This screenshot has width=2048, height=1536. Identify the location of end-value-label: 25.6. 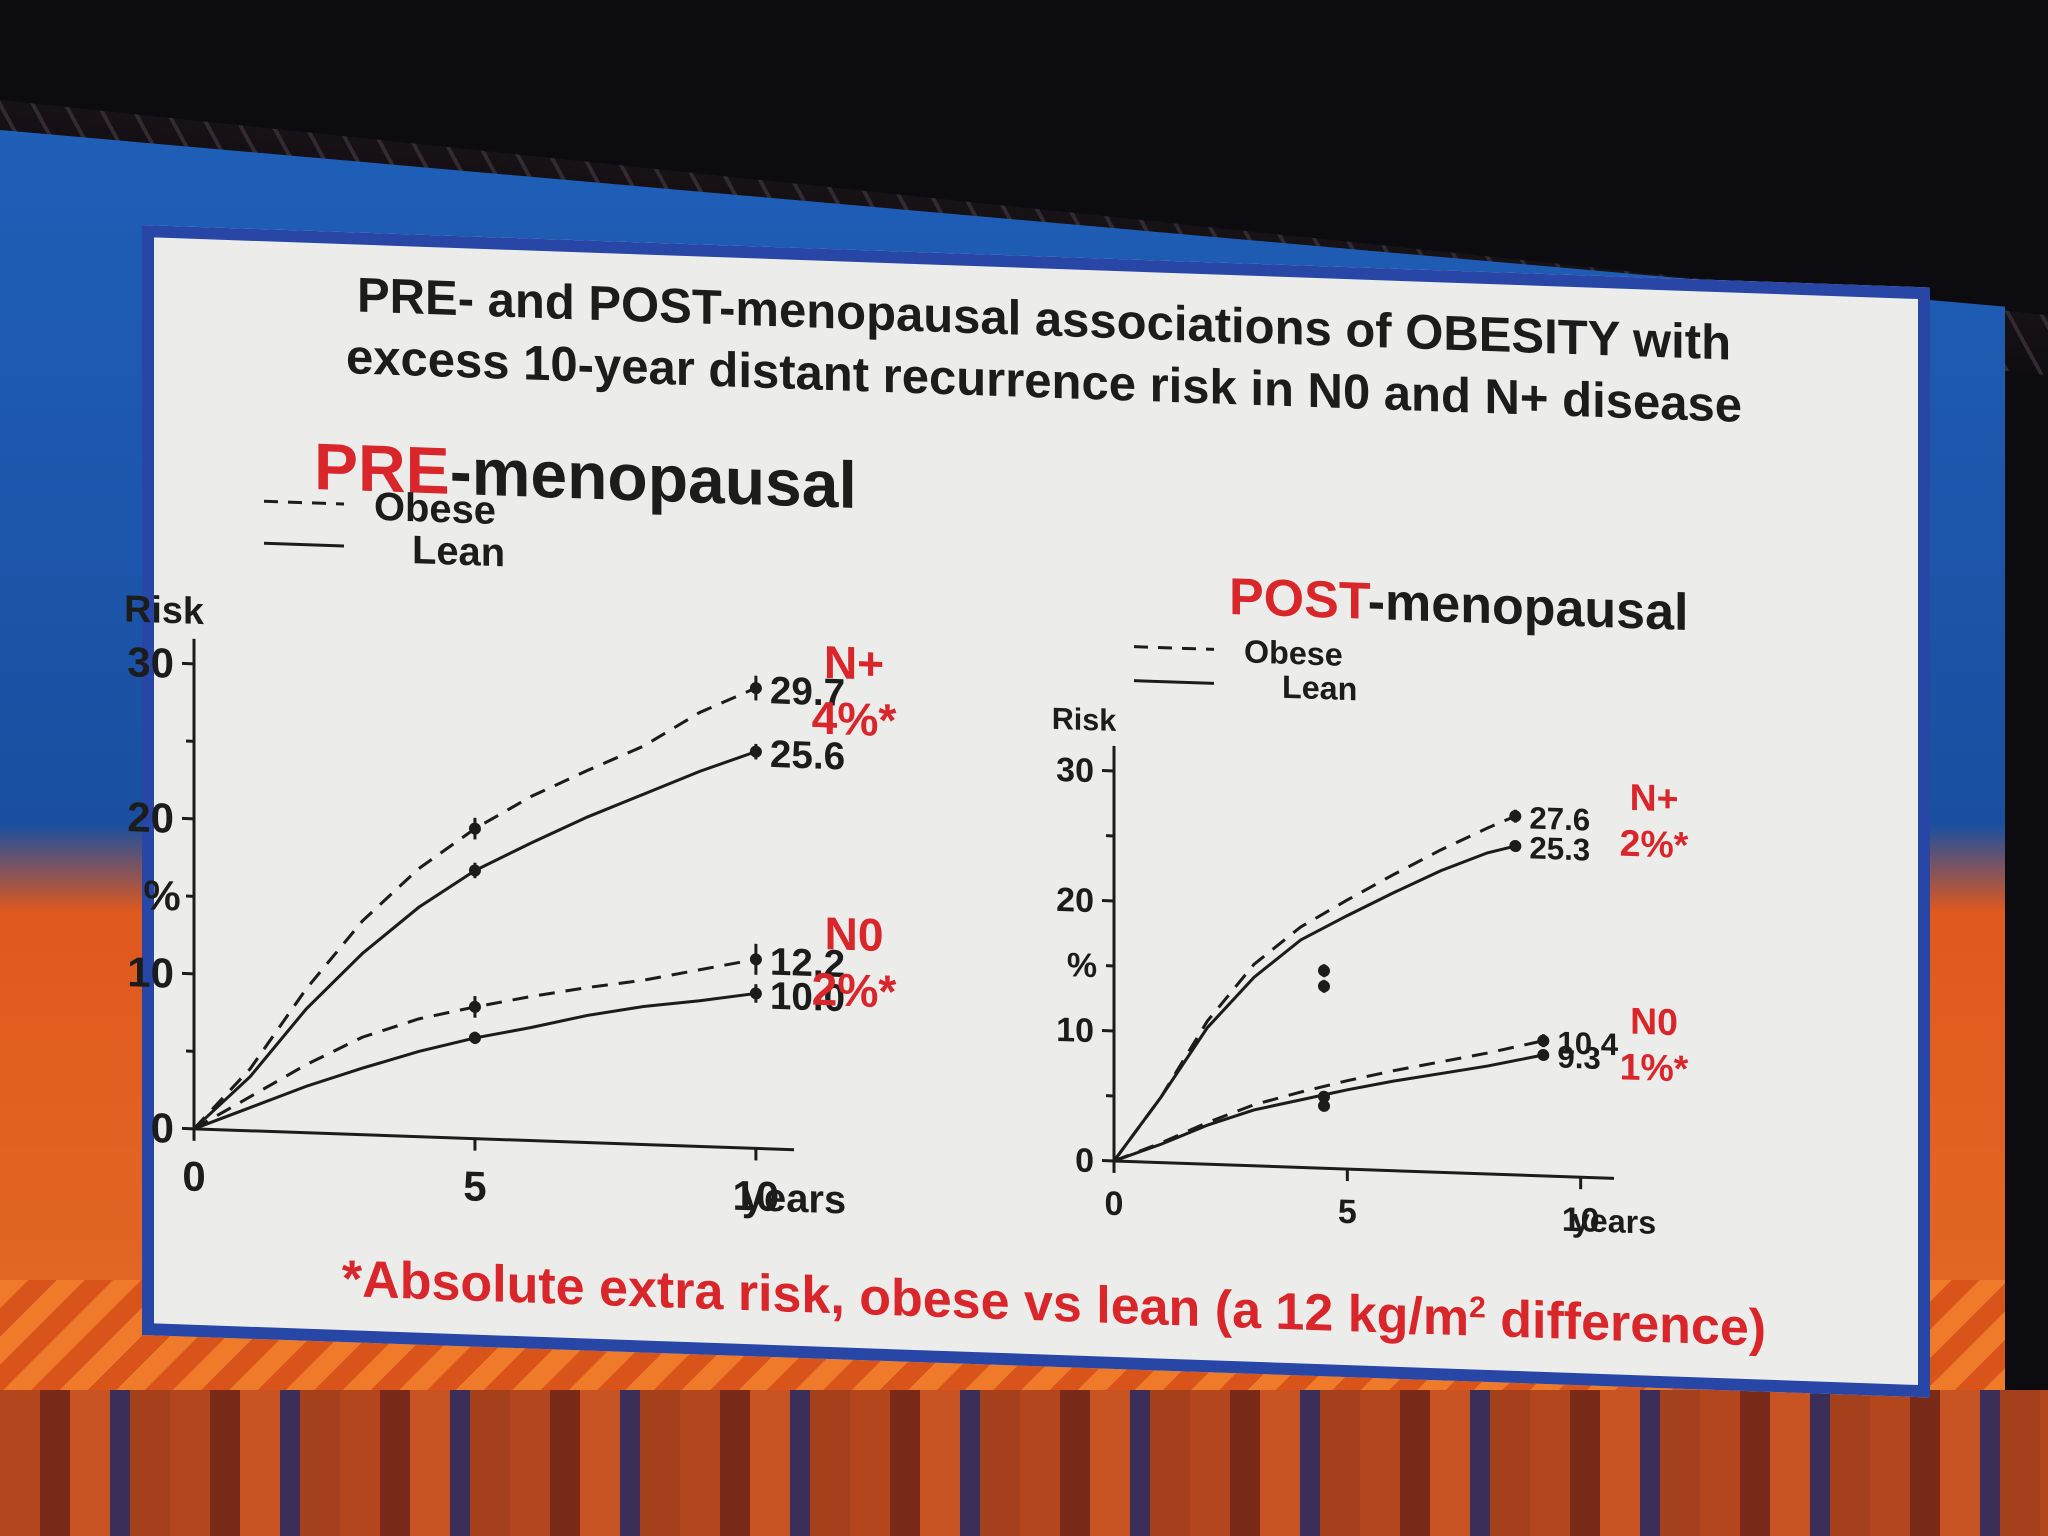
(807, 756).